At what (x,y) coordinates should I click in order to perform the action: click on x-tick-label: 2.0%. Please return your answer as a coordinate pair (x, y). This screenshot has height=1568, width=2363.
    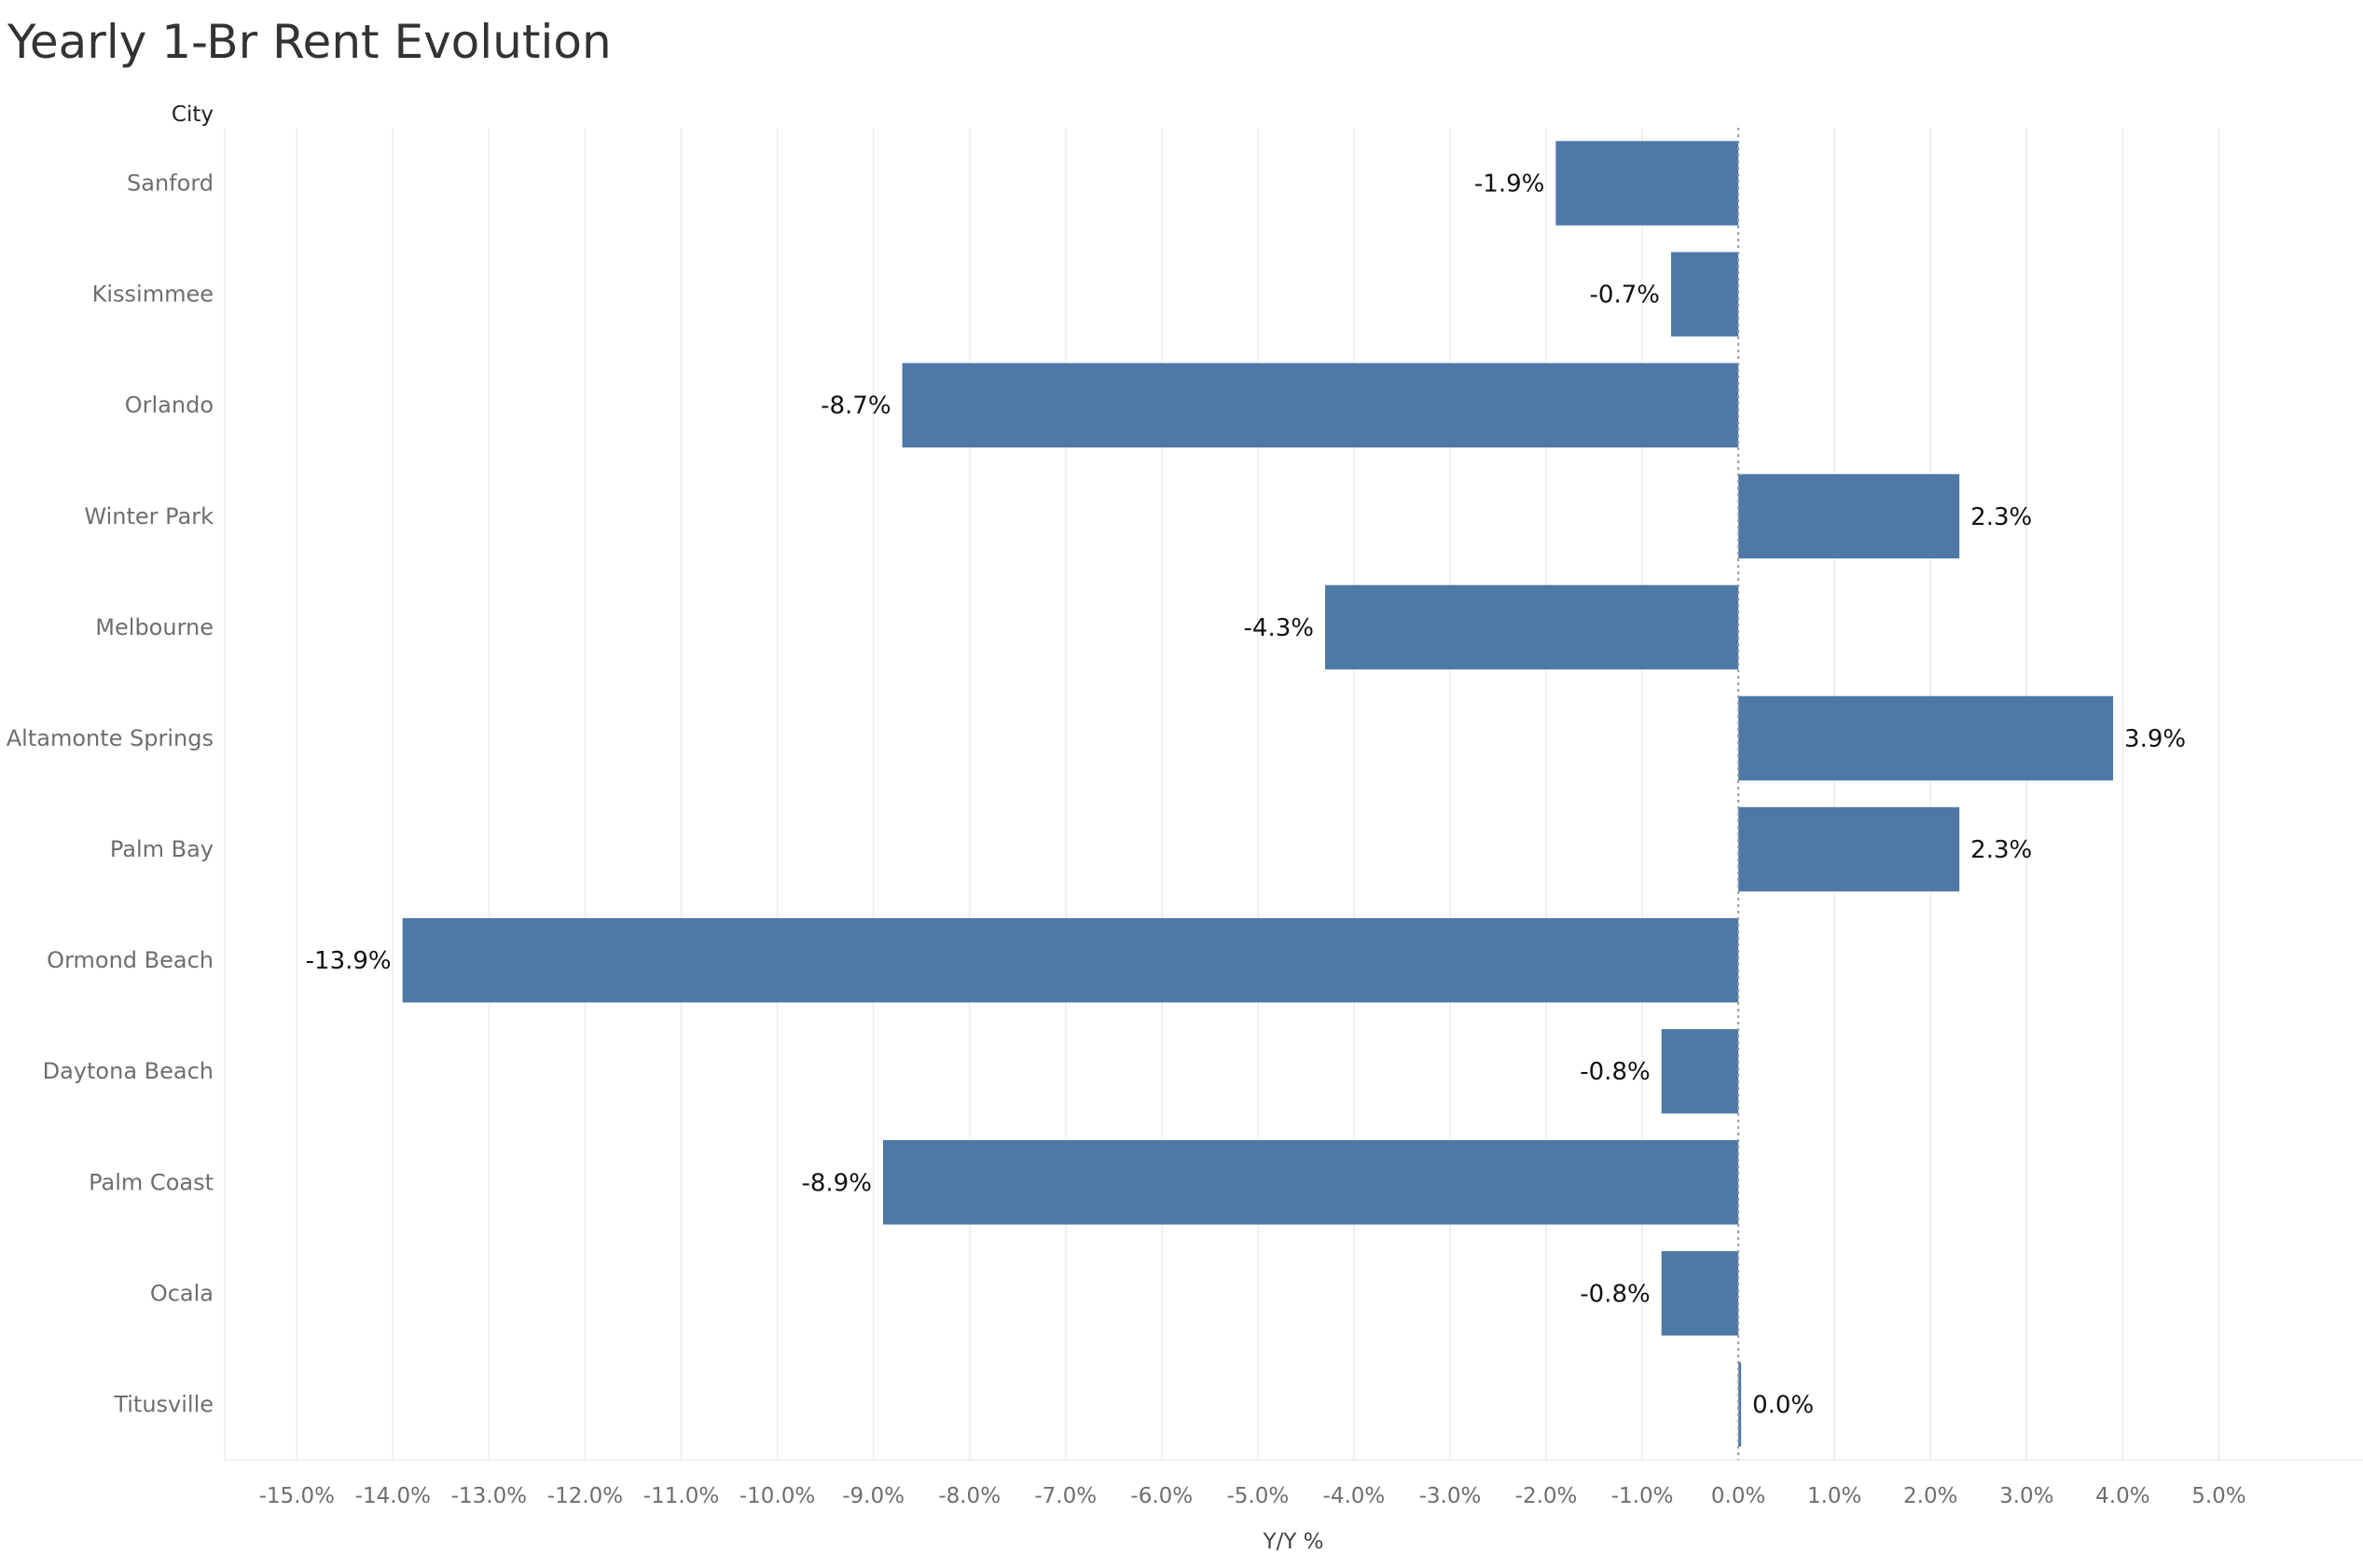
    Looking at the image, I should click on (1930, 1496).